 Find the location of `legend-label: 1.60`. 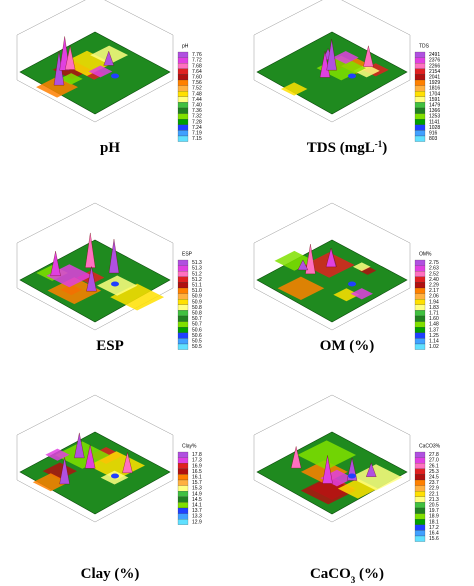

legend-label: 1.60 is located at coordinates (434, 319).